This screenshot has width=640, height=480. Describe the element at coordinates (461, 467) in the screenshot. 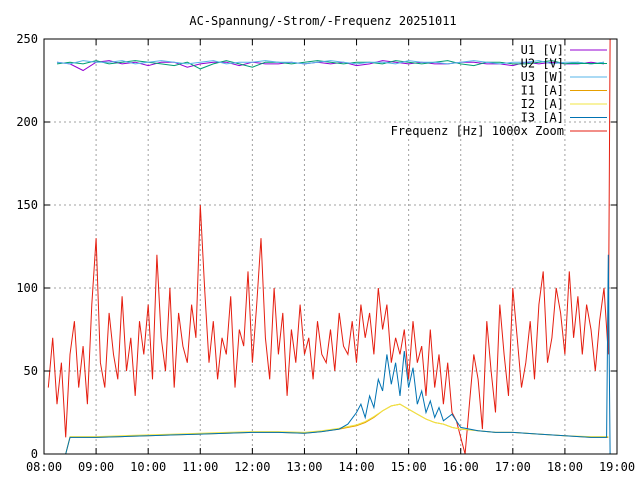

I see `x-tick-label: 16:00` at that location.